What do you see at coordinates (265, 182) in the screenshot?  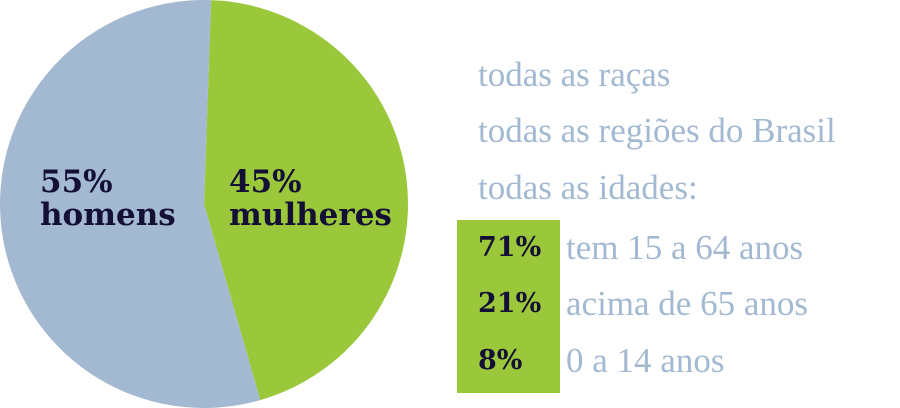 I see `slice-value: 45%` at bounding box center [265, 182].